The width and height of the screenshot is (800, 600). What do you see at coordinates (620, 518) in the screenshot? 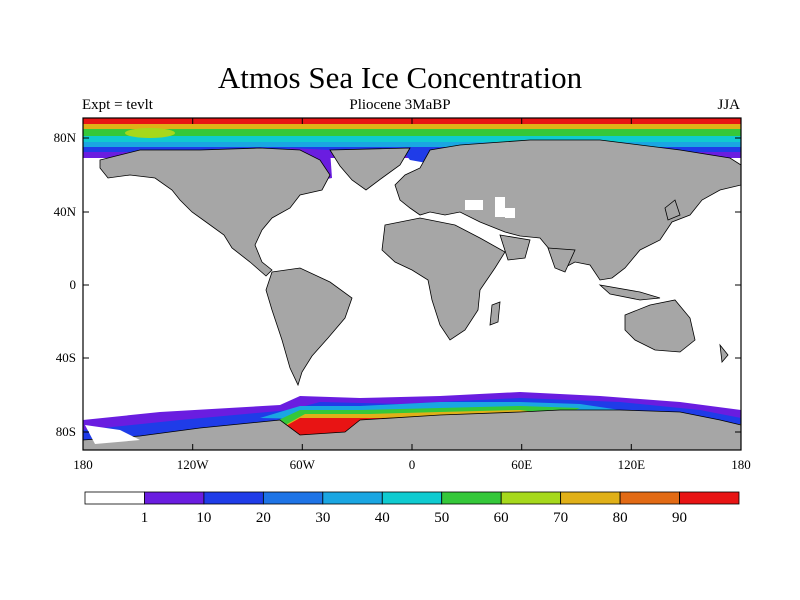
I see `colorbar-label: 80` at bounding box center [620, 518].